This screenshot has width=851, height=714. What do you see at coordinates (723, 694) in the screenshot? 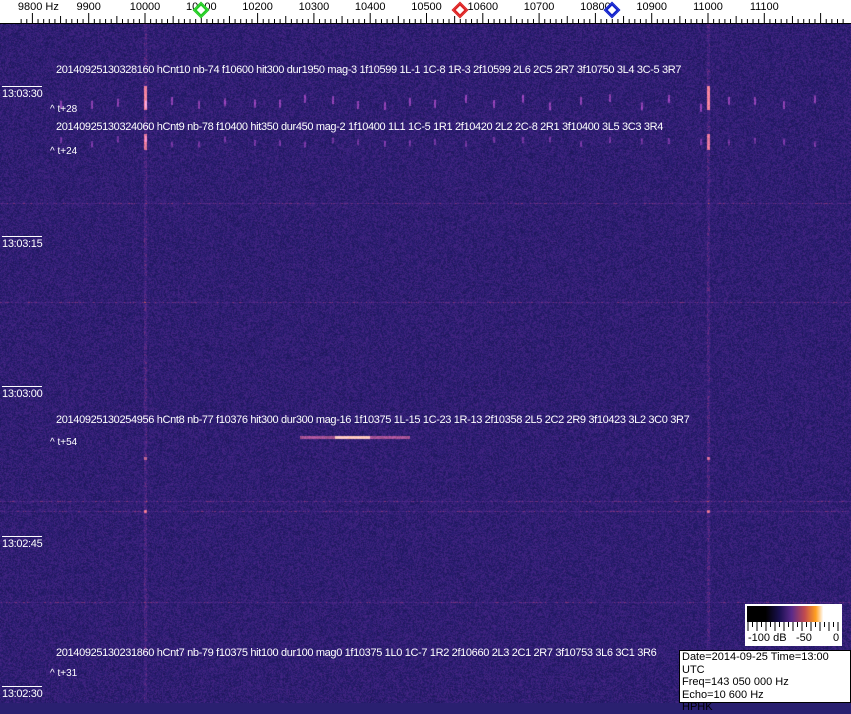
I see `info-echo: Echo=10 600 Hz` at bounding box center [723, 694].